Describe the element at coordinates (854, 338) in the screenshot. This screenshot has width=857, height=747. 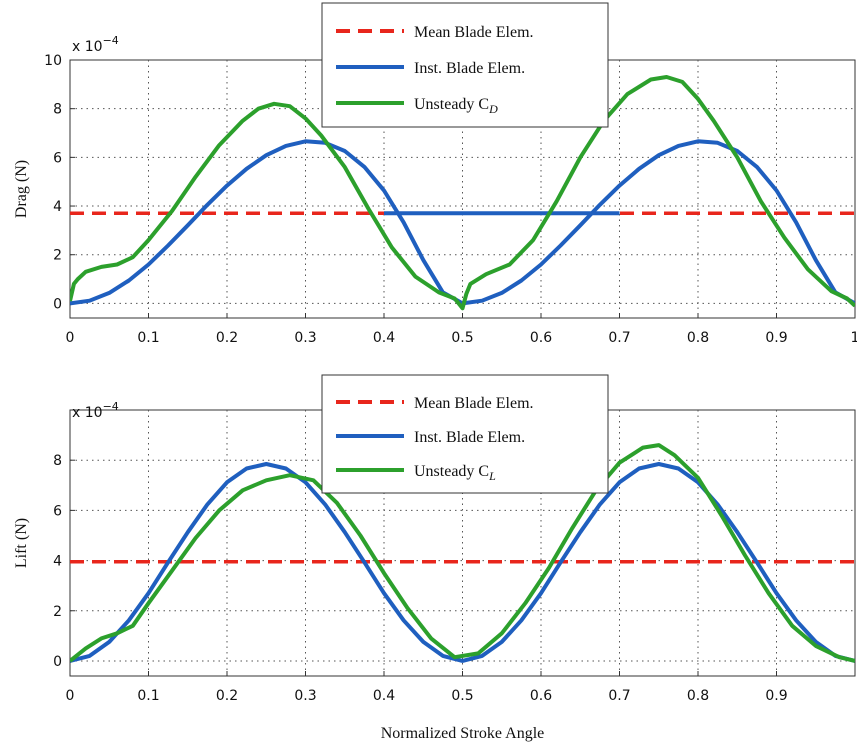
I see `x-tick-label: 1` at that location.